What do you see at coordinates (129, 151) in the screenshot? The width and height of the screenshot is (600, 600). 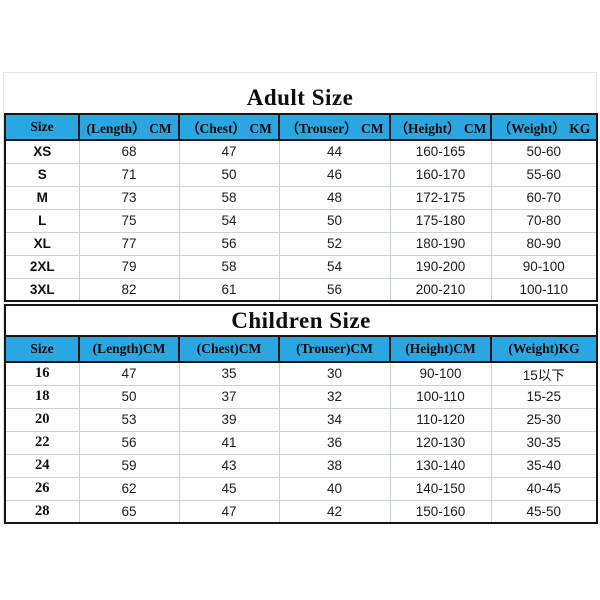 I see `length-cell: 68` at bounding box center [129, 151].